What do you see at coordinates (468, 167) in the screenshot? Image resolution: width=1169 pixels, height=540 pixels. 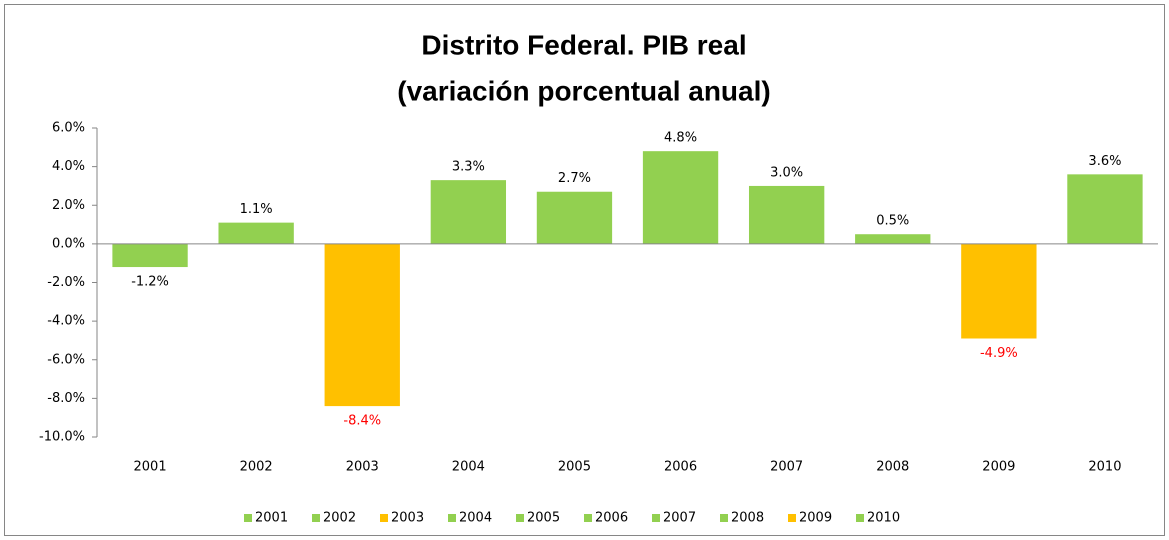 I see `value-label: 3.3%` at bounding box center [468, 167].